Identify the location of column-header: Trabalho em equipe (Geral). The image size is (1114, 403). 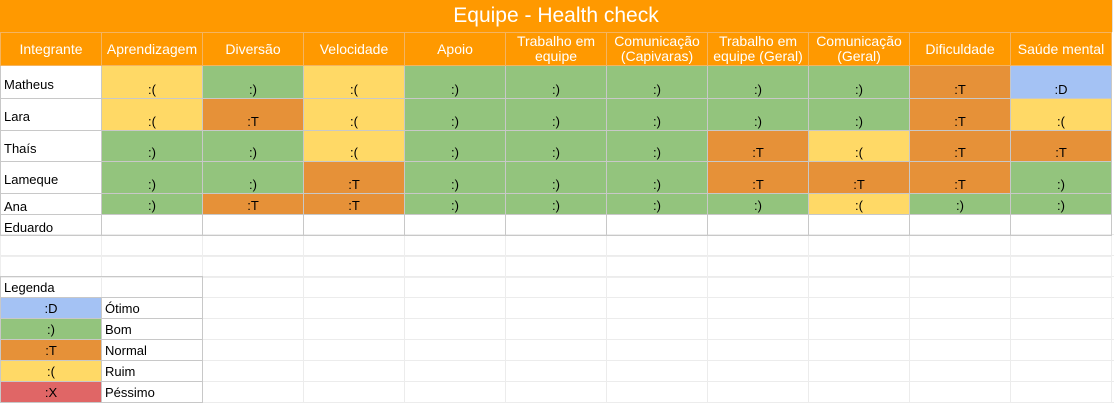
(758, 49).